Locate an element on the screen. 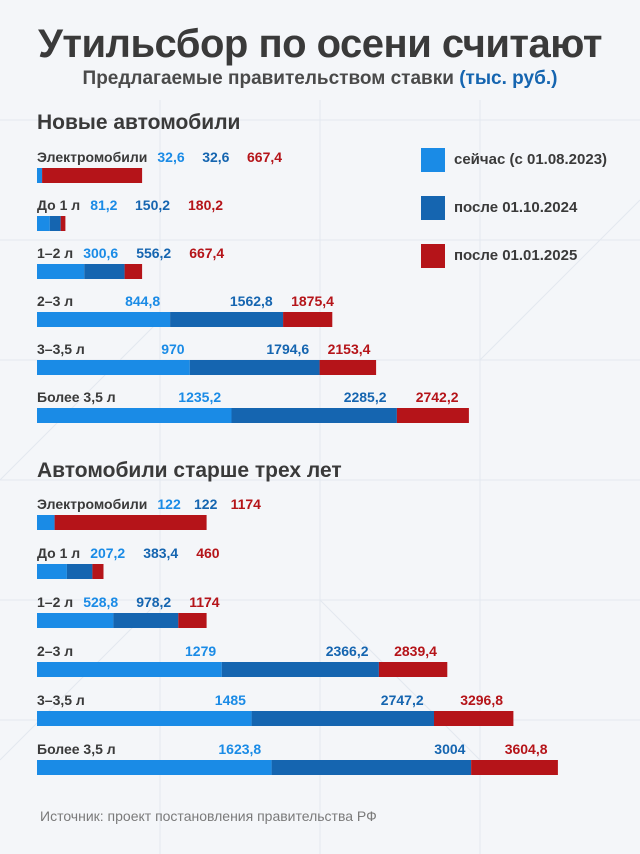 The image size is (640, 854). data-label-now: 1279 is located at coordinates (200, 651).